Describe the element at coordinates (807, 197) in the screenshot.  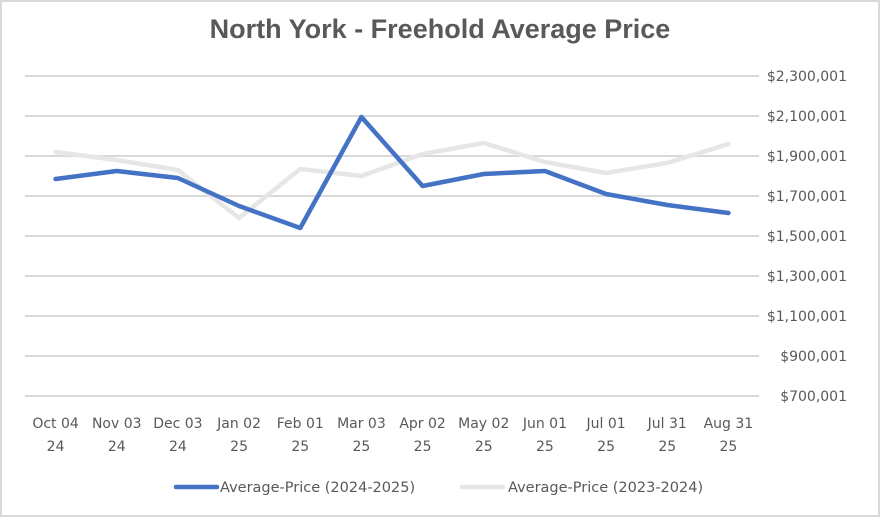
I see `y-tick-label: $1,700,001` at that location.